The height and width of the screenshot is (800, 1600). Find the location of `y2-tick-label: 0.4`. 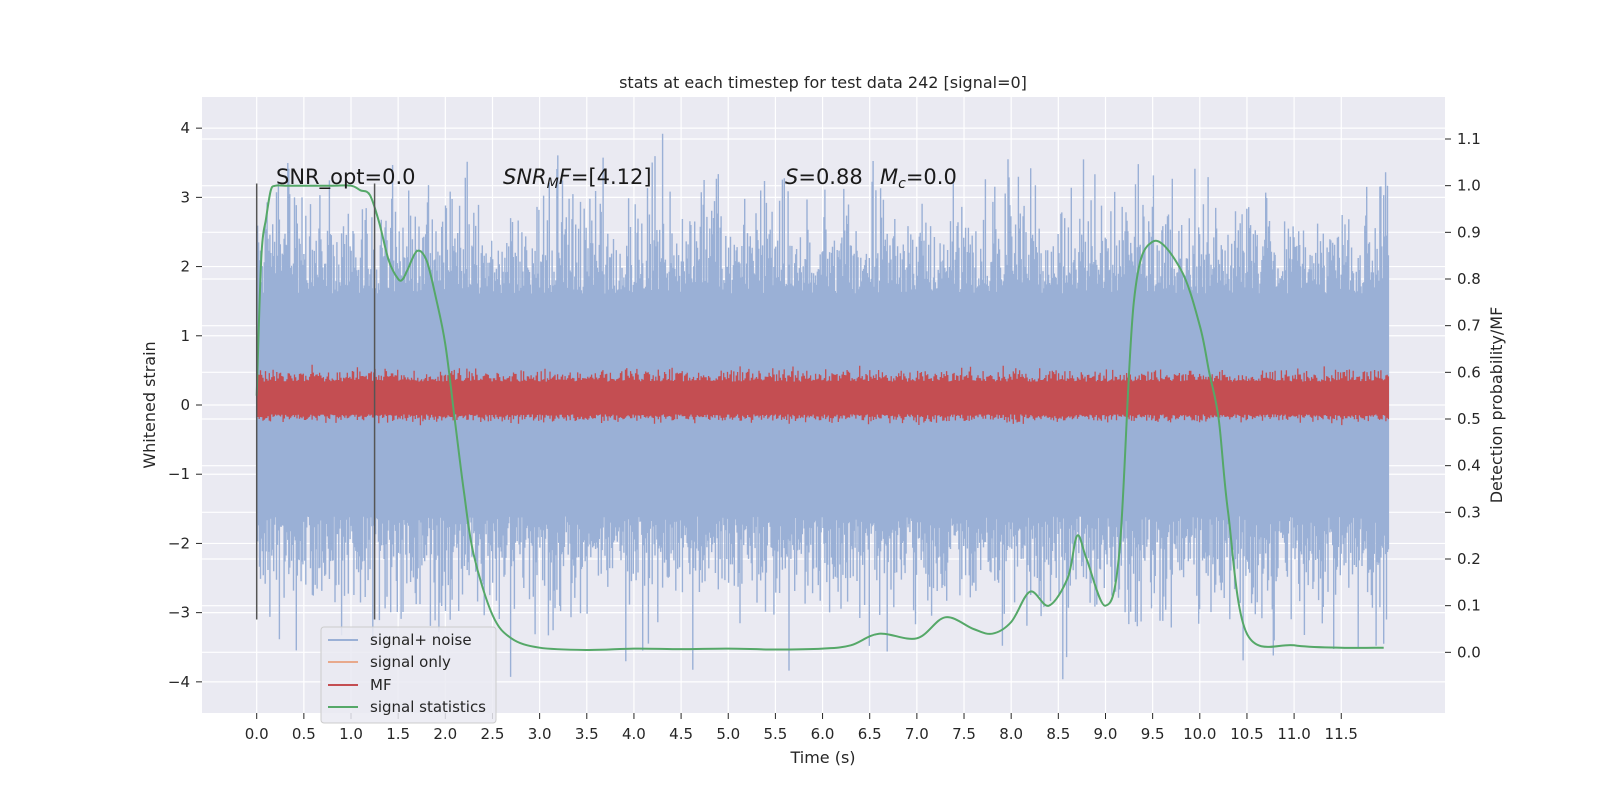

y2-tick-label: 0.4 is located at coordinates (1469, 466).